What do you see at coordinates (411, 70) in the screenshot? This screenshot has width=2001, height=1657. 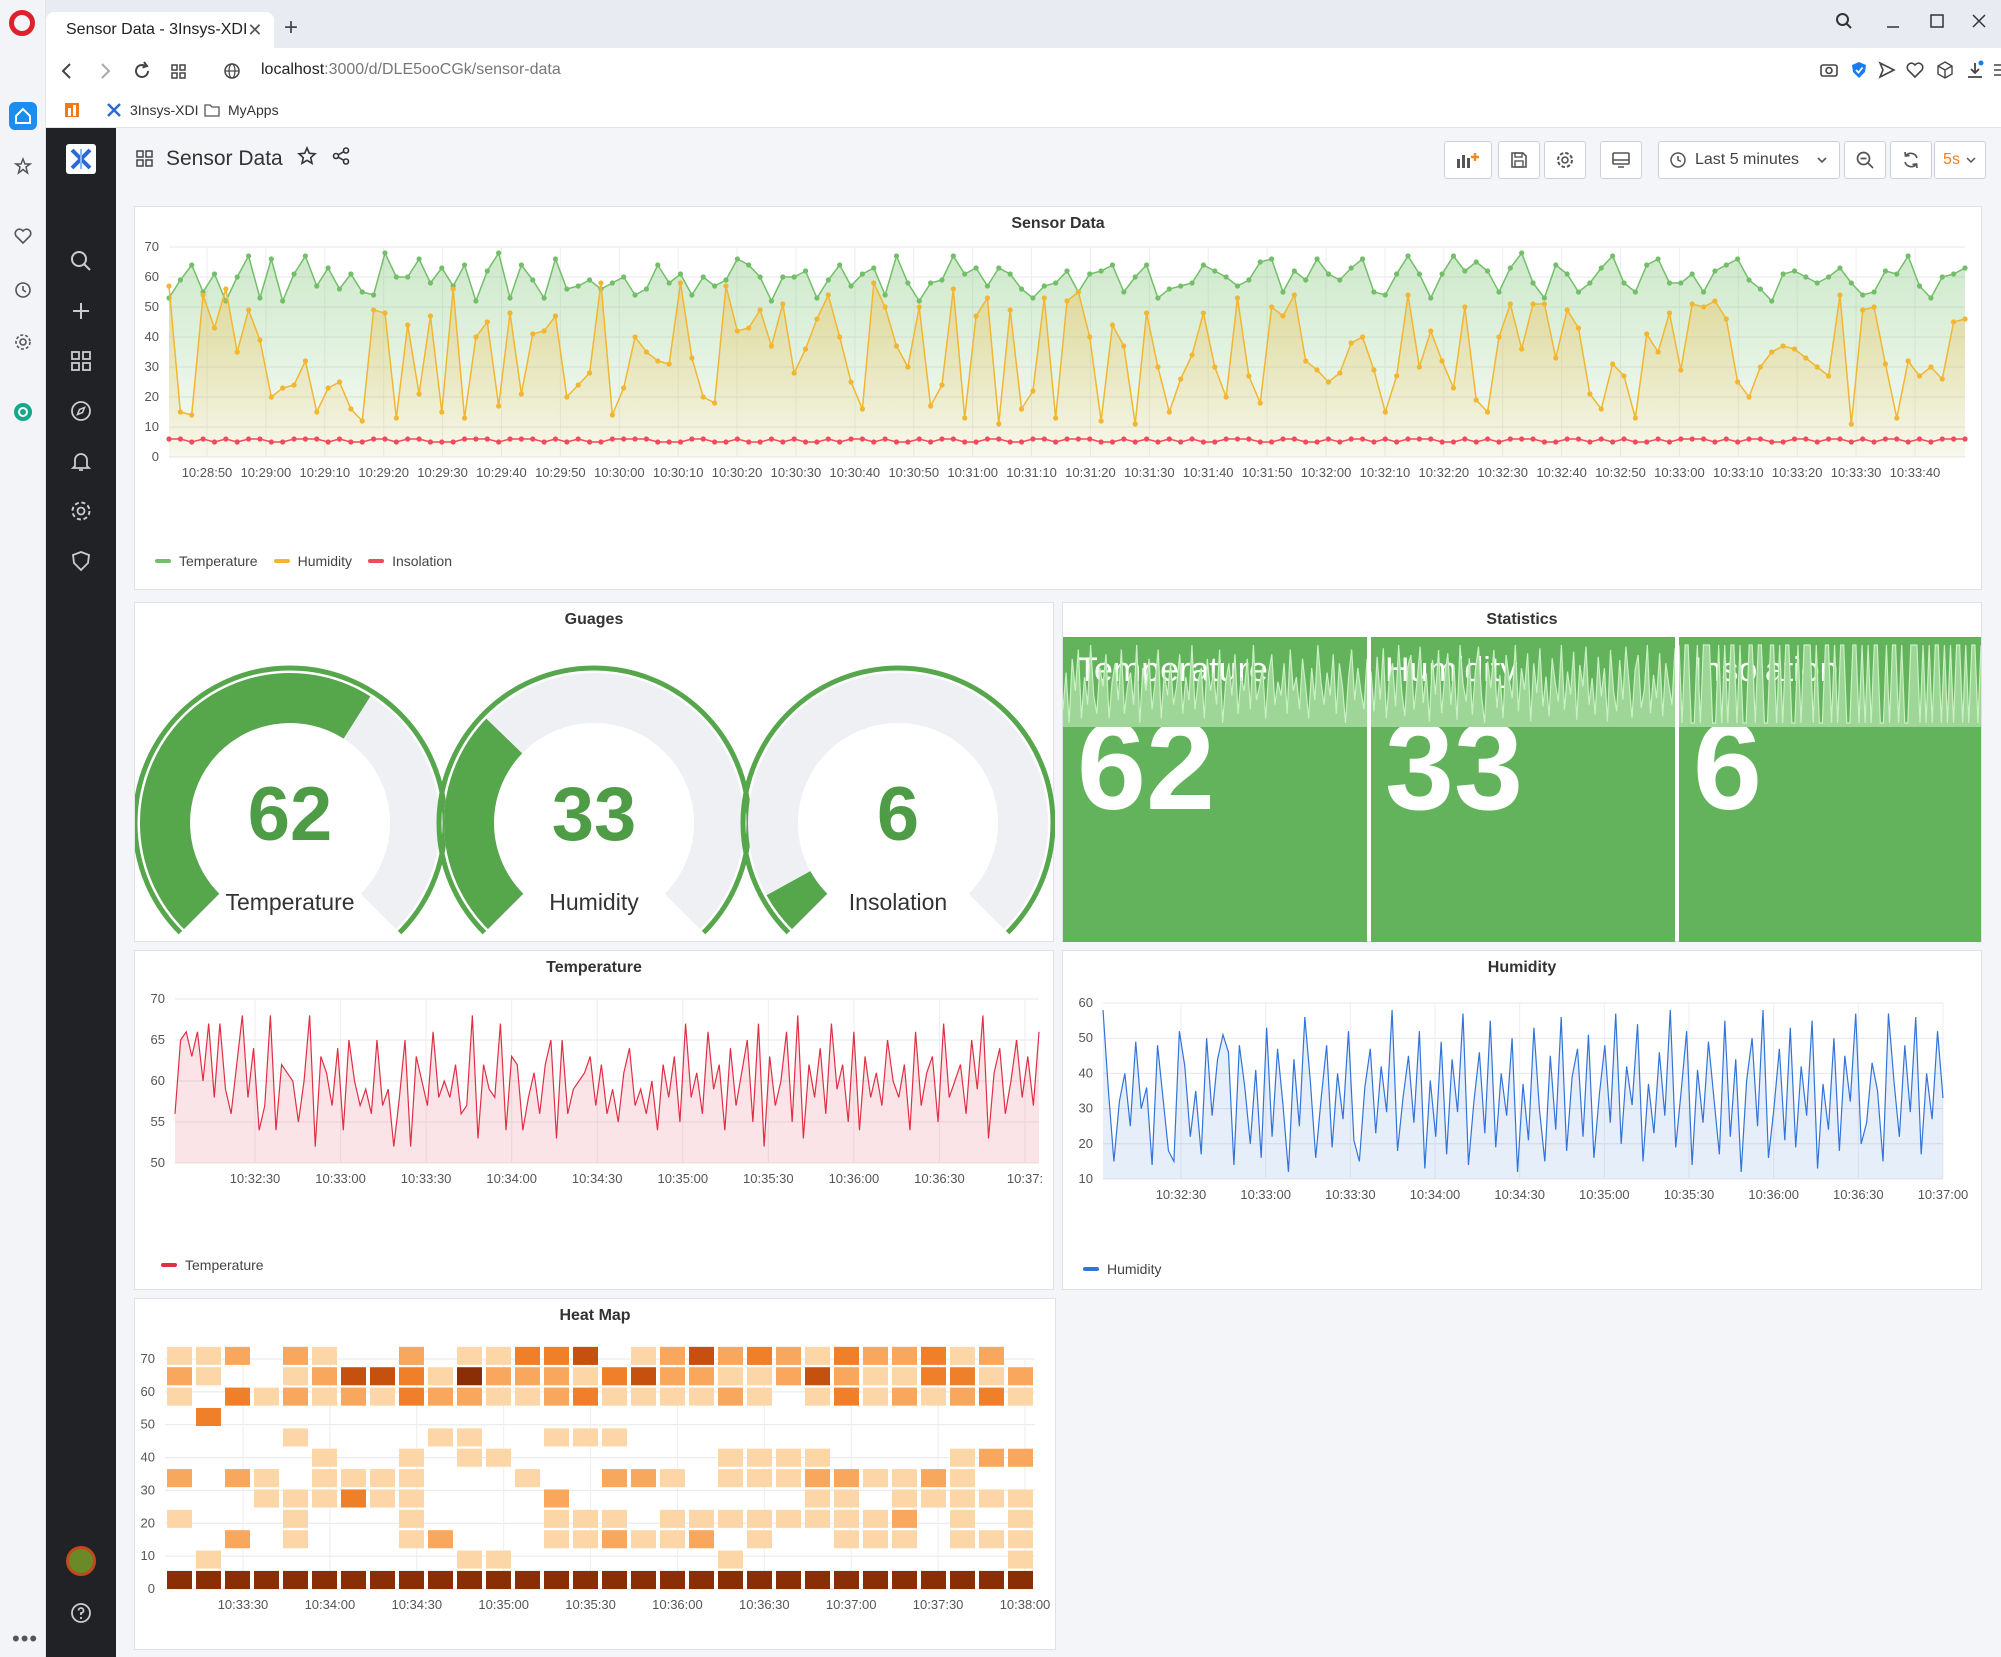 I see `url-field: localhost:3000/d/DLE5ooCGk/sensor-data` at bounding box center [411, 70].